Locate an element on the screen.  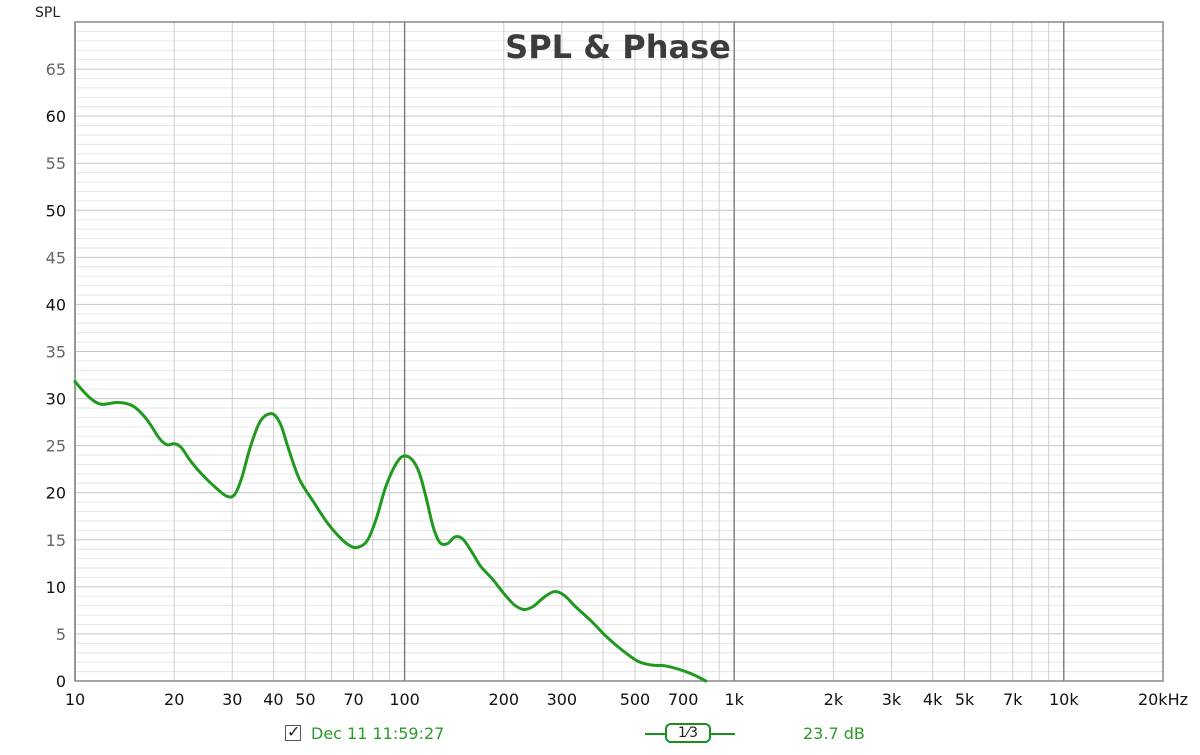
y-tick-label: 60 is located at coordinates (56, 116).